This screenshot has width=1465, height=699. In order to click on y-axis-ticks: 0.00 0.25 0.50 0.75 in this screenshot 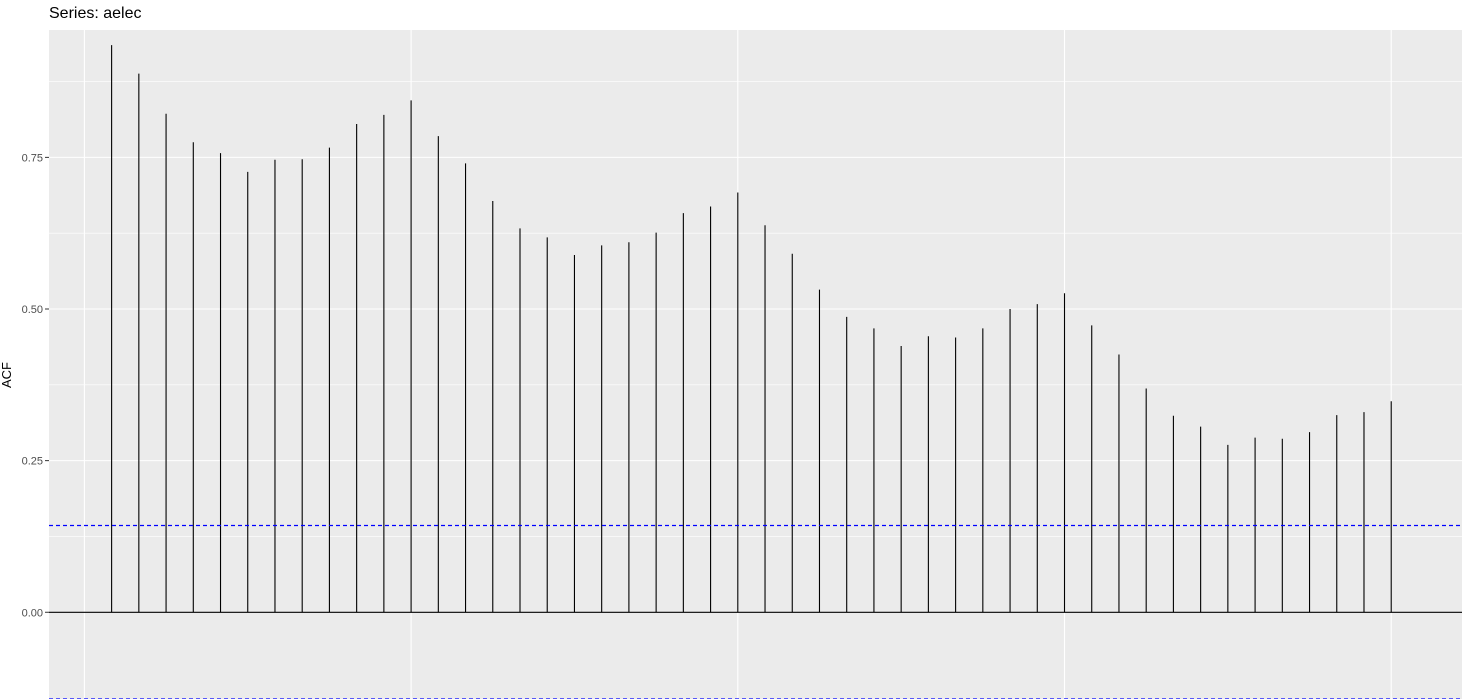, I will do `click(35, 385)`.